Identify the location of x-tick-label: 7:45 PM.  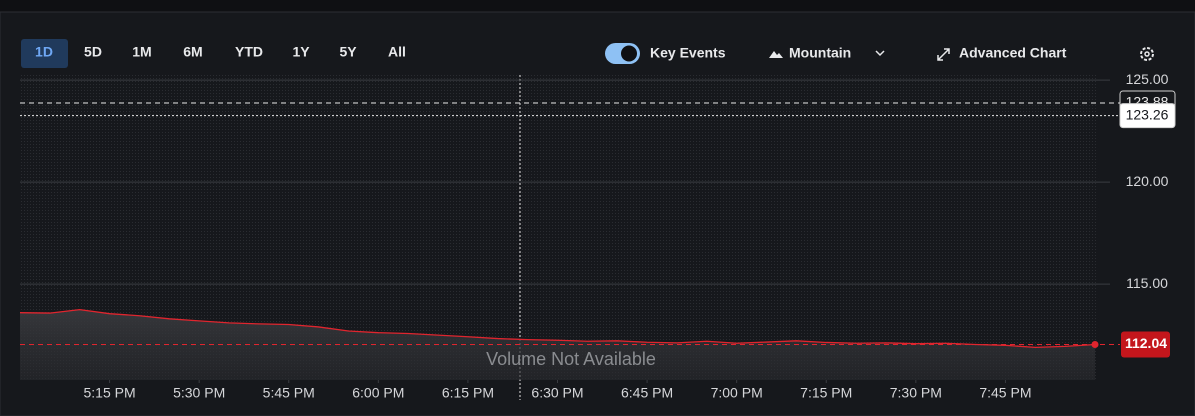
(1005, 393).